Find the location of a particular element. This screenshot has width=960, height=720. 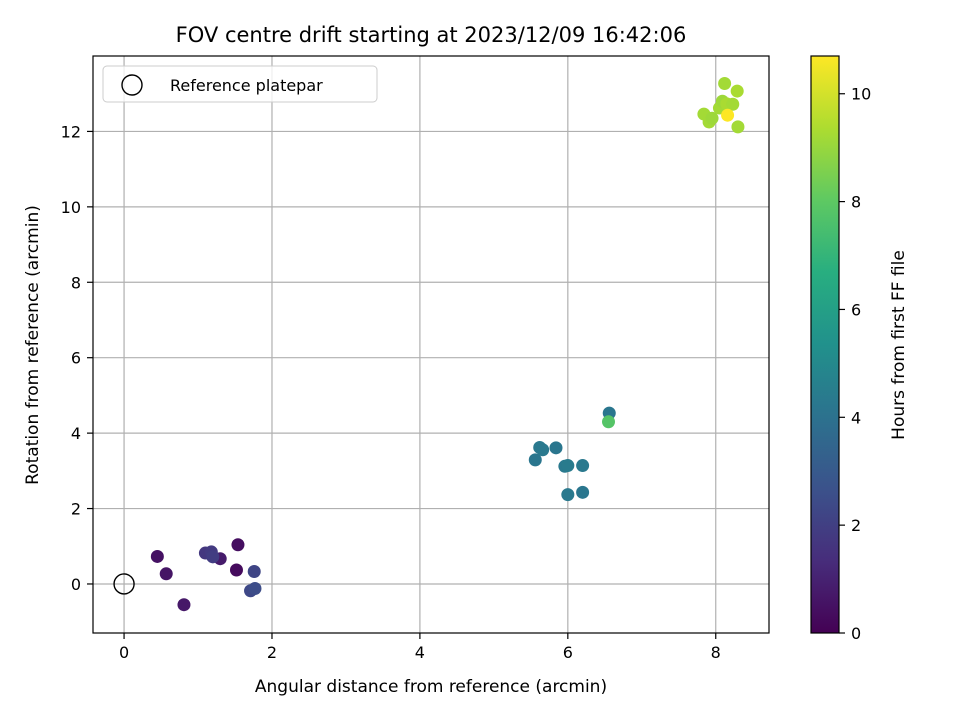

colorbar-label: Hours from first FF file is located at coordinates (899, 345).